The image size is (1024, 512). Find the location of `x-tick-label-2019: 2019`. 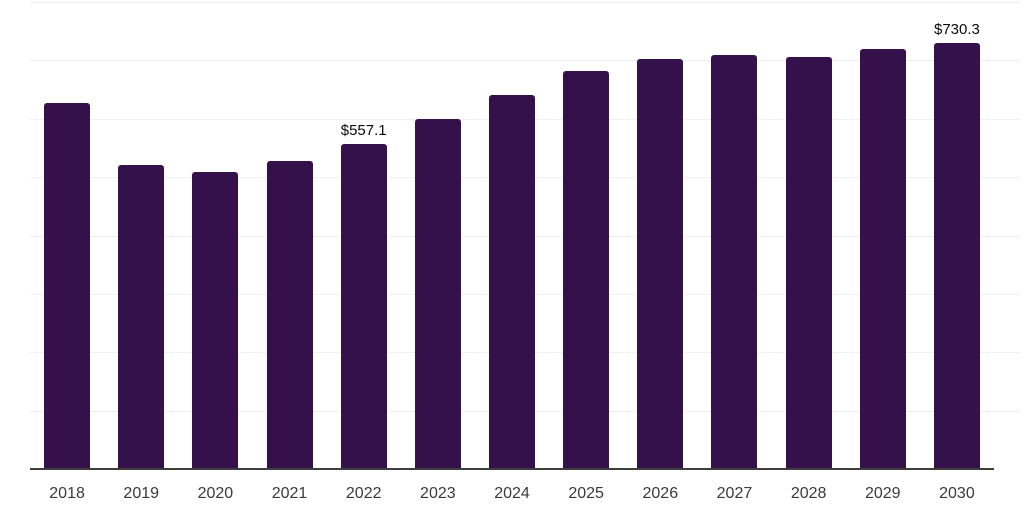

x-tick-label-2019: 2019 is located at coordinates (141, 493).